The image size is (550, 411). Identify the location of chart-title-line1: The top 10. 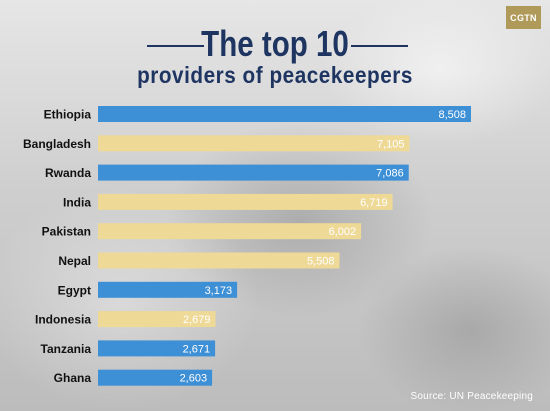
(275, 43).